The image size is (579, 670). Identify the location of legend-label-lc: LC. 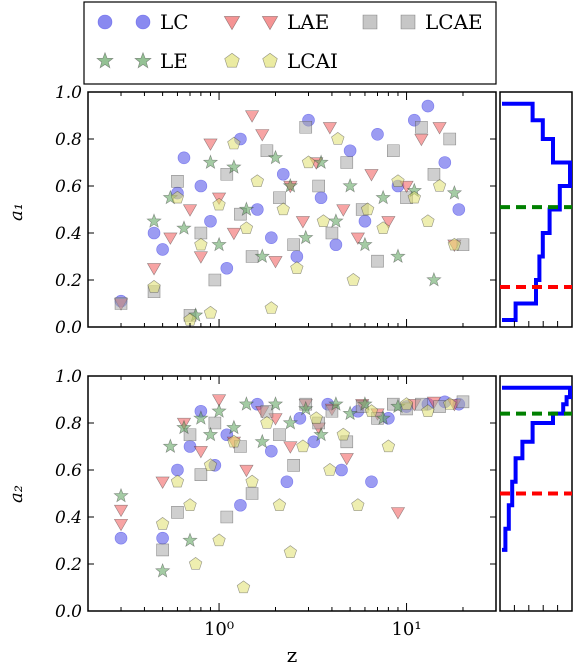
(174, 22).